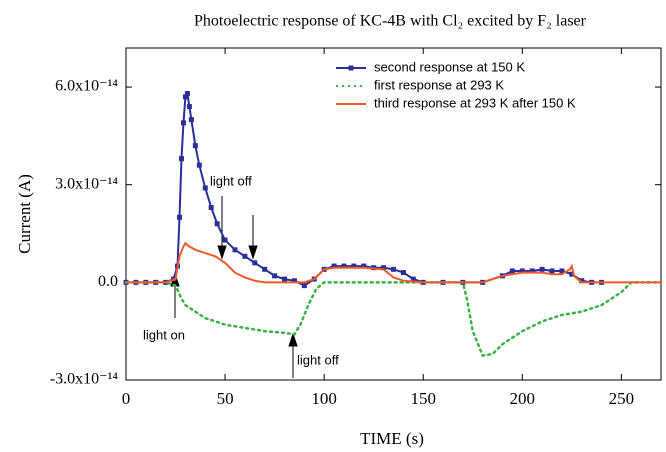 The height and width of the screenshot is (452, 666). What do you see at coordinates (475, 102) in the screenshot?
I see `legend-label: third response at 293 K after 150 K` at bounding box center [475, 102].